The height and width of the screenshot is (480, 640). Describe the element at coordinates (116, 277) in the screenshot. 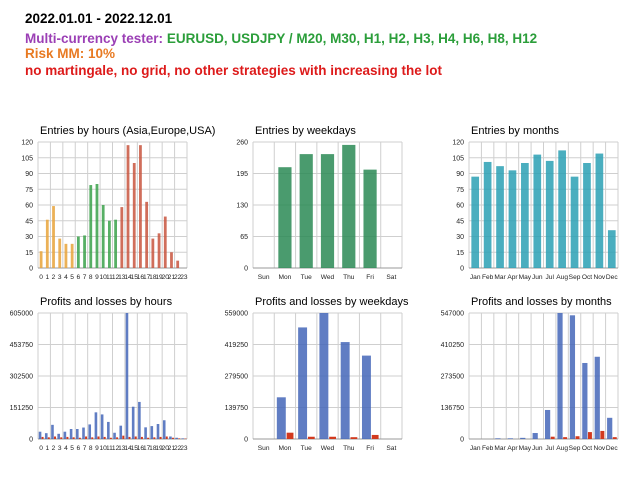

I see `x-tick-label: 12` at that location.